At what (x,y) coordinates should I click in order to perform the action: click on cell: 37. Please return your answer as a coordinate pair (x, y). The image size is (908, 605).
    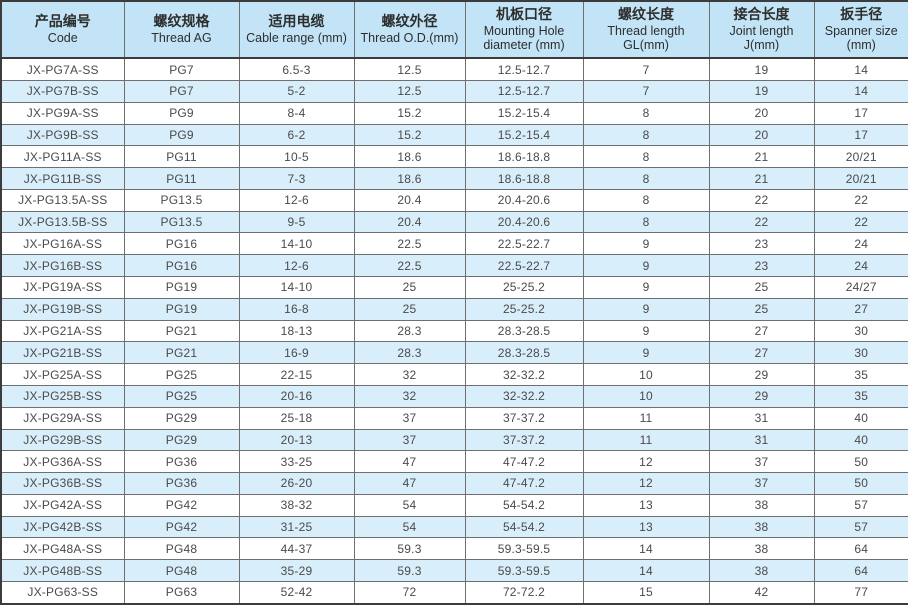
    Looking at the image, I should click on (409, 440).